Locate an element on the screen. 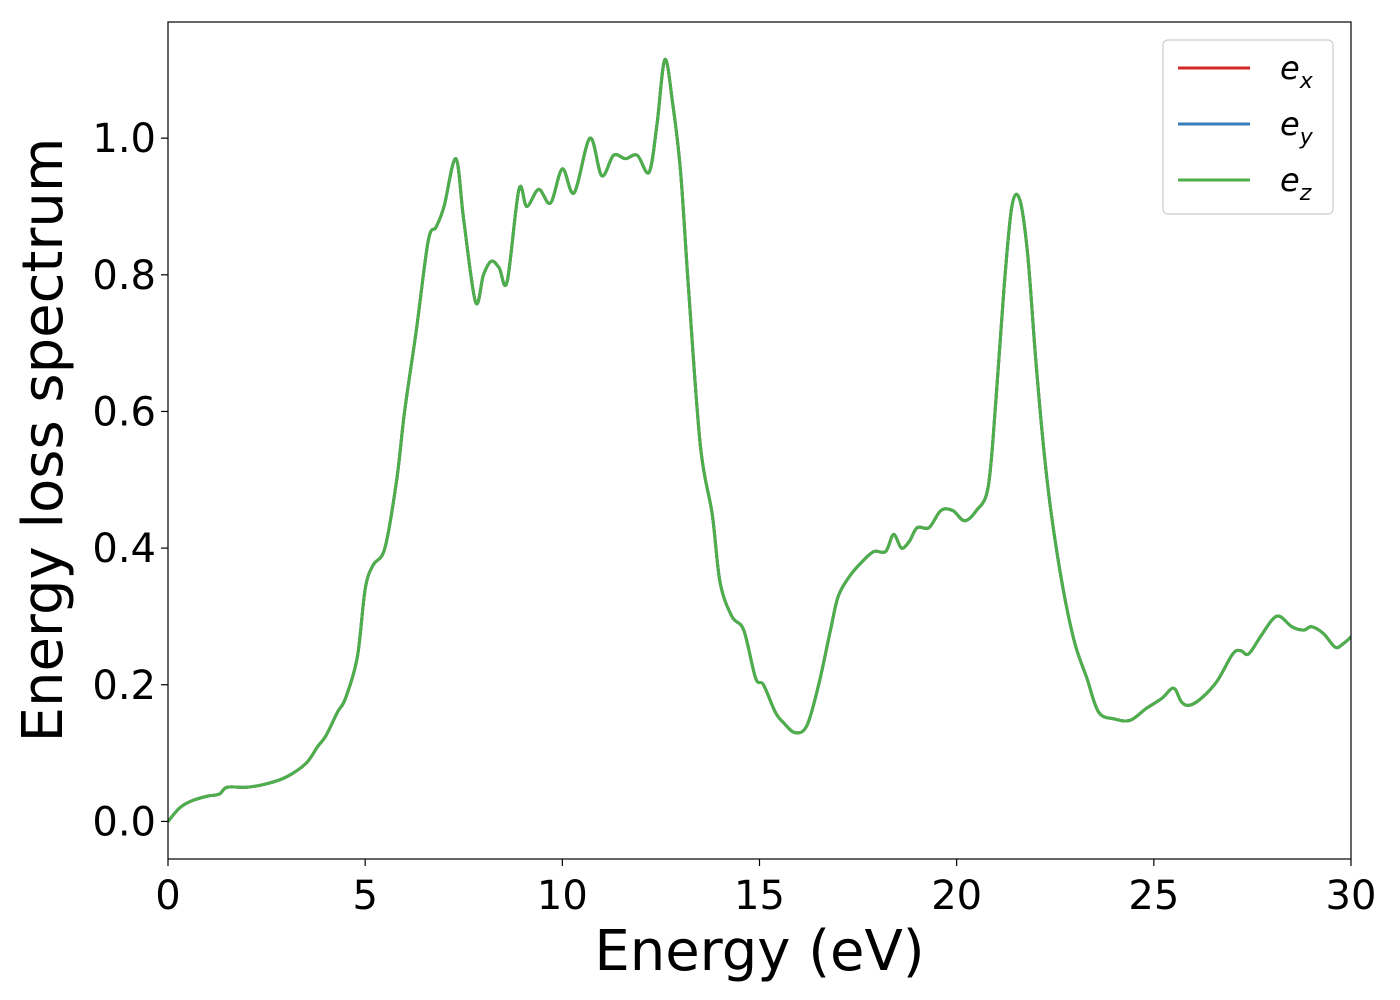 This screenshot has height=1000, width=1400. x-tick-label: 10 is located at coordinates (562, 896).